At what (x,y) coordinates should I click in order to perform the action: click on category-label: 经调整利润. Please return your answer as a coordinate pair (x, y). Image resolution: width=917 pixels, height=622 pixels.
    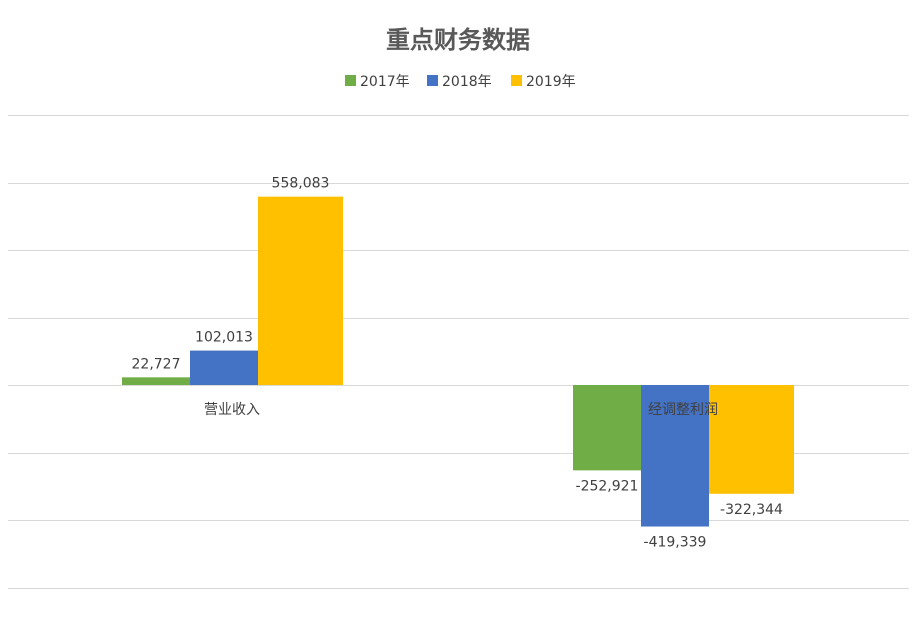
    Looking at the image, I should click on (683, 410).